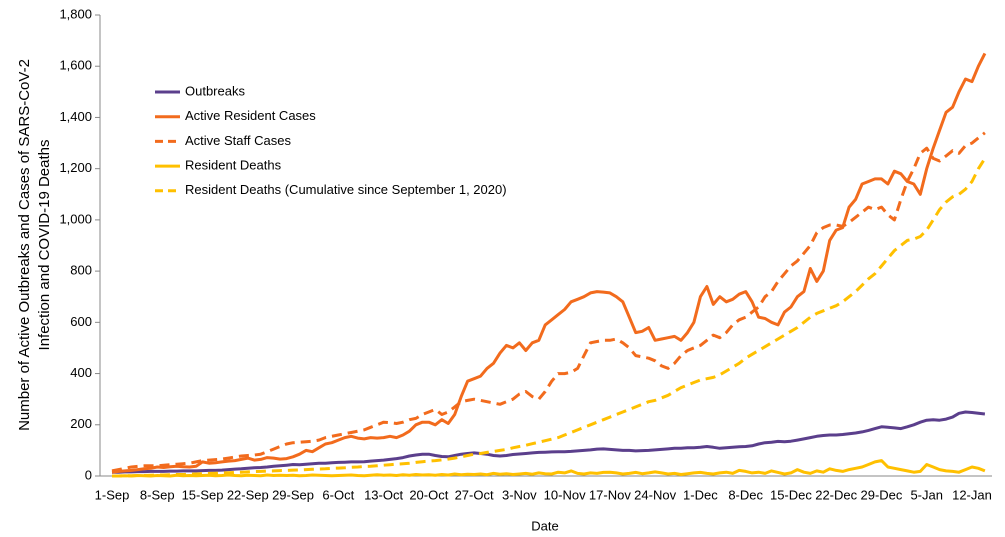 The width and height of the screenshot is (1005, 537). I want to click on x-axis-label: Date, so click(544, 525).